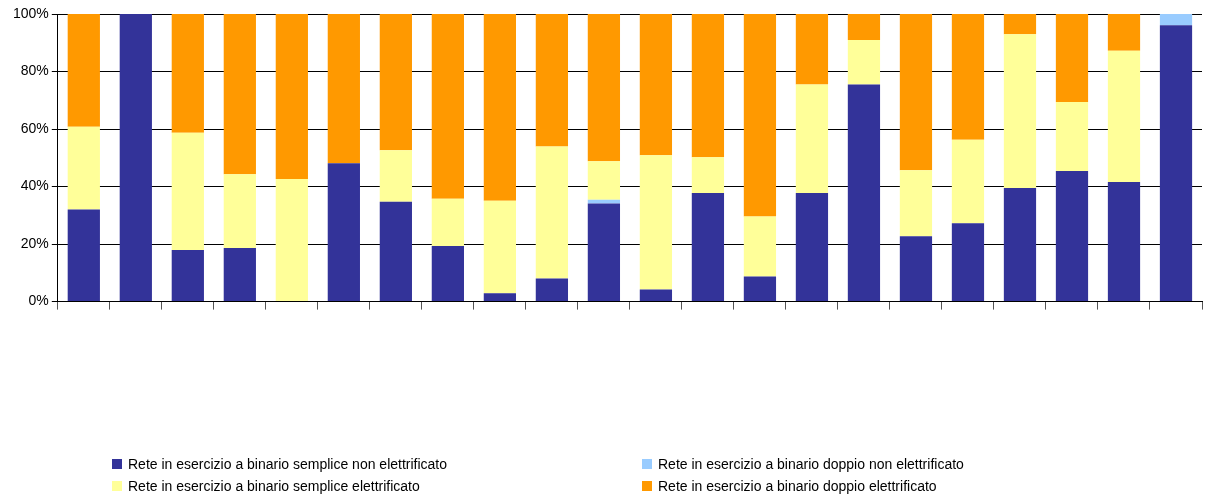 The image size is (1206, 502). What do you see at coordinates (34, 185) in the screenshot?
I see `y-tick-label: 40%` at bounding box center [34, 185].